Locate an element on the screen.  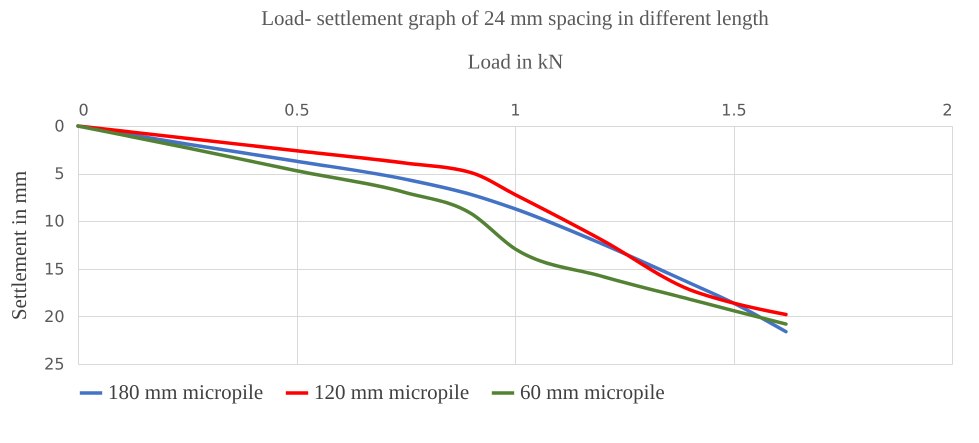
x-tick-label: 0 is located at coordinates (83, 110).